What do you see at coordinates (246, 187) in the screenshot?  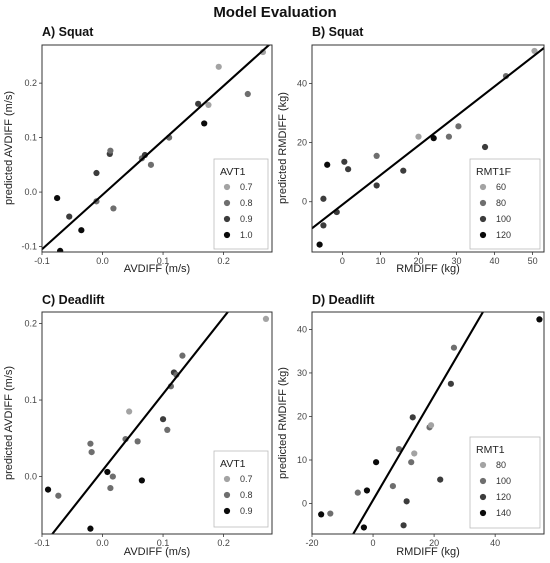 I see `legend-label: 0.7` at bounding box center [246, 187].